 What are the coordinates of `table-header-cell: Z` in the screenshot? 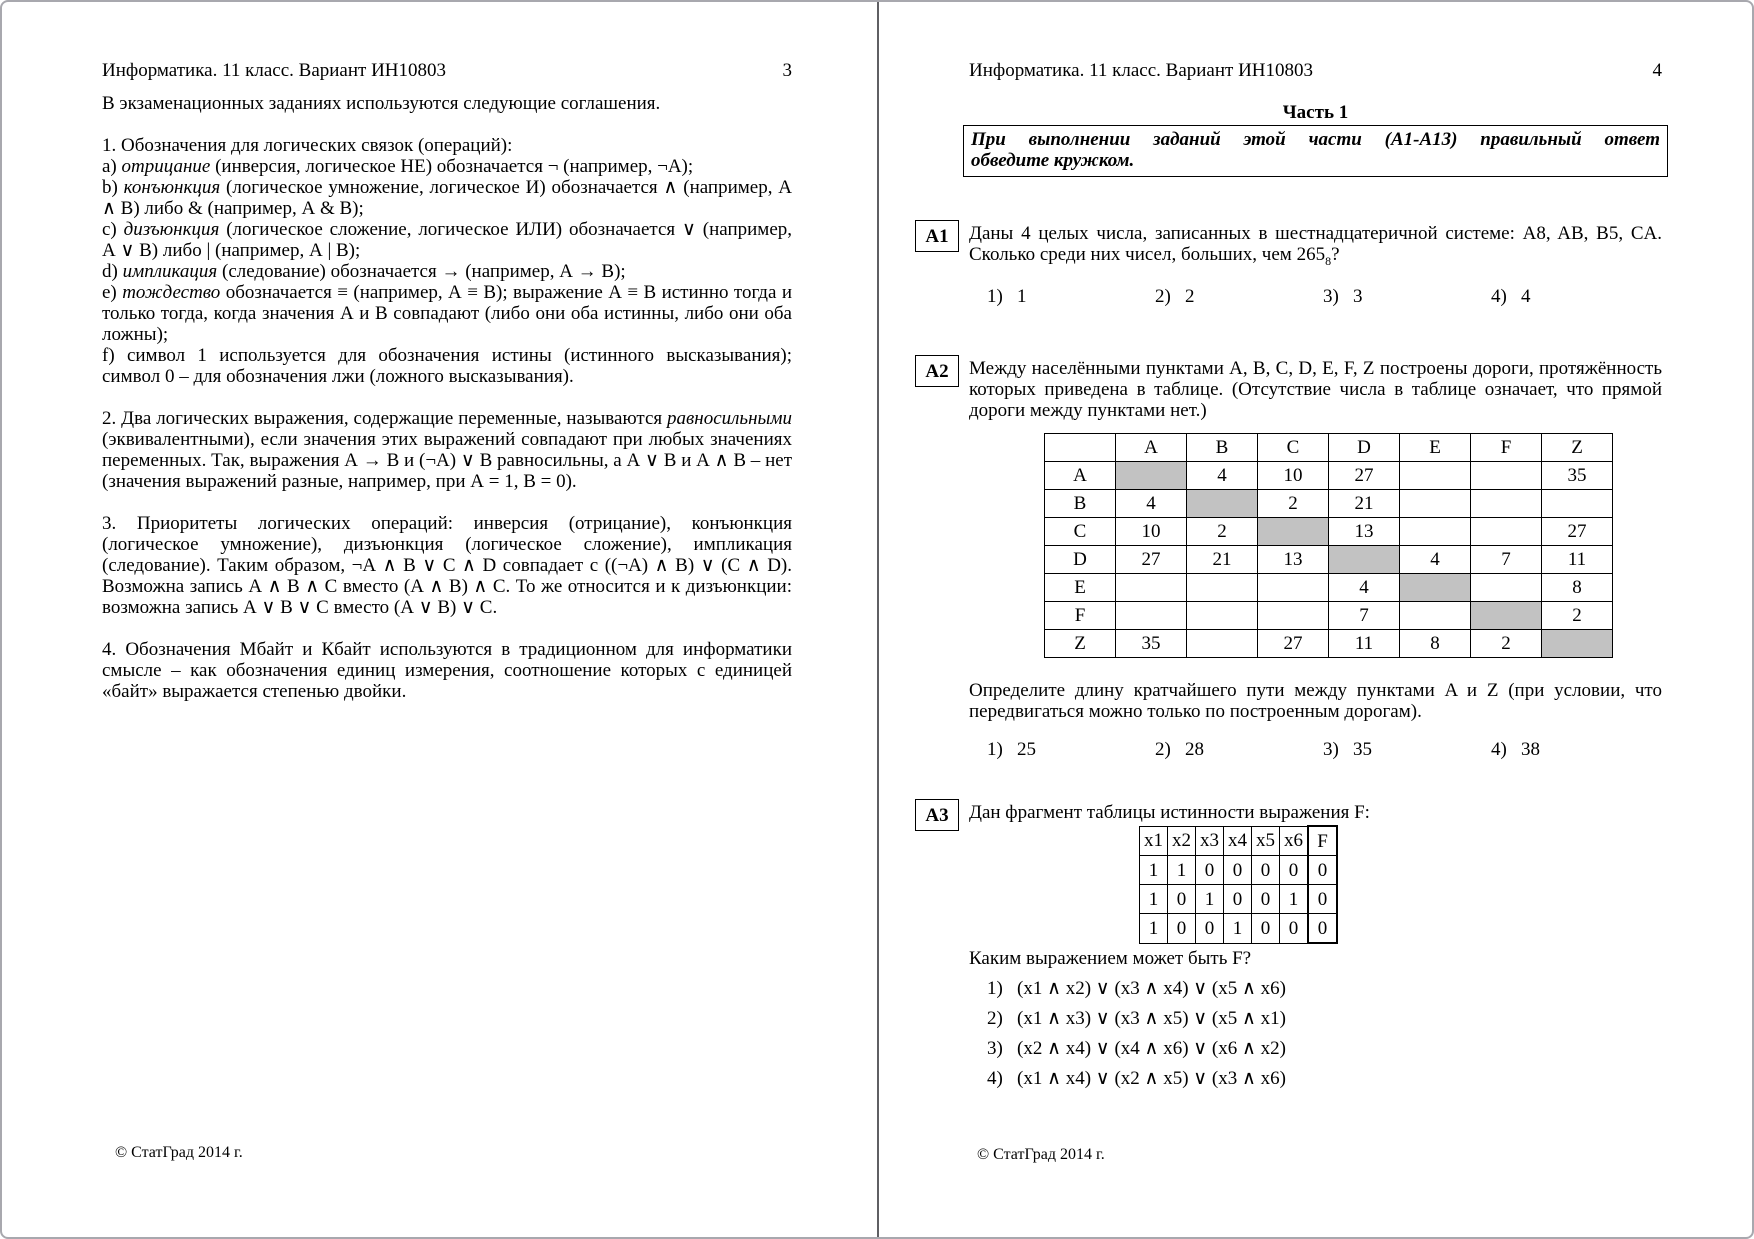 It's located at (1577, 447).